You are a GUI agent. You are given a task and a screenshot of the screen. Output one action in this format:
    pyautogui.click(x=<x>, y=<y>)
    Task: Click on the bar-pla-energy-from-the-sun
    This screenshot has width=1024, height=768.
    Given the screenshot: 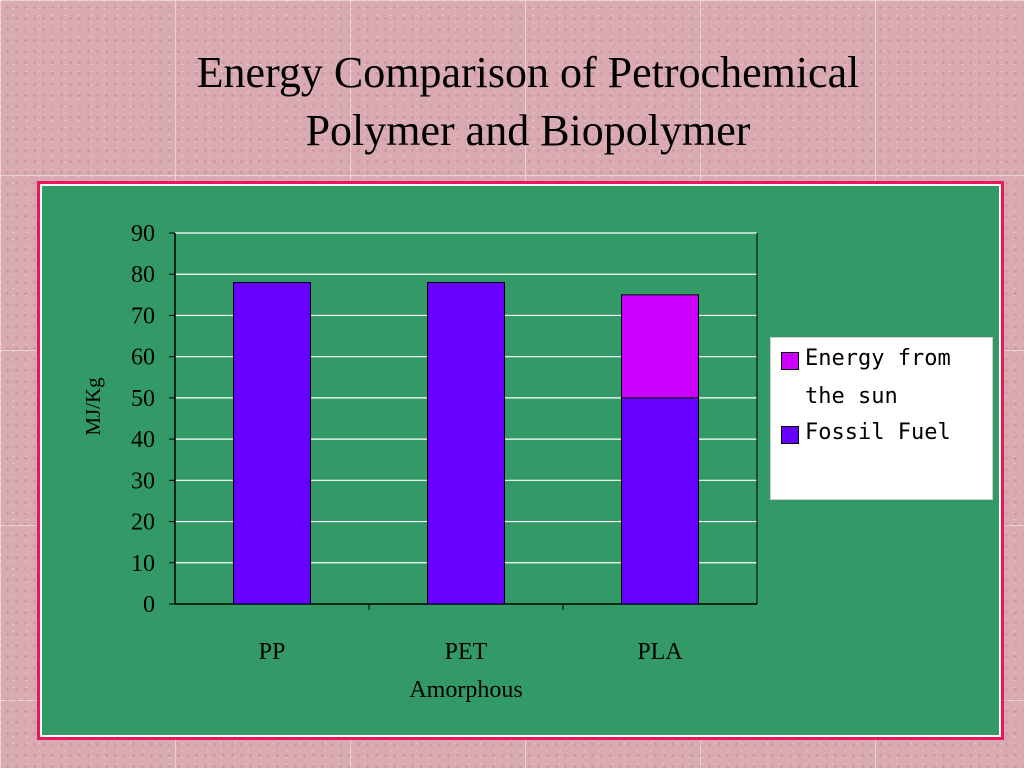 What is the action you would take?
    pyautogui.click(x=660, y=346)
    